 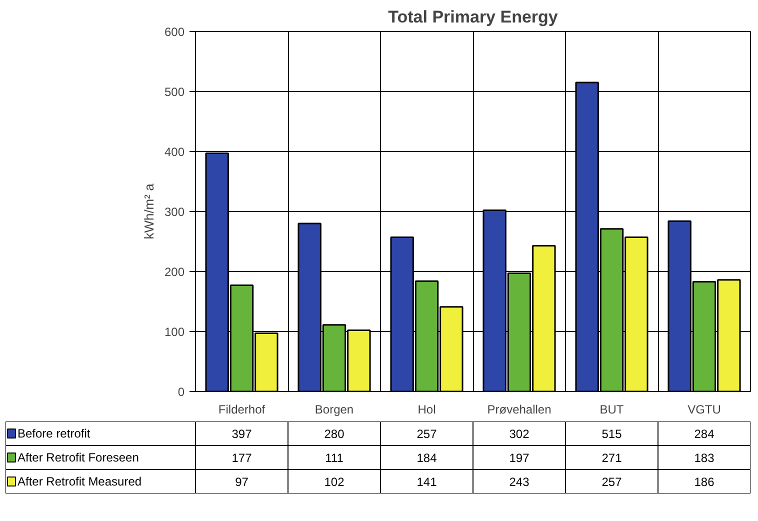 What do you see at coordinates (174, 212) in the screenshot?
I see `y-tick-label: 300` at bounding box center [174, 212].